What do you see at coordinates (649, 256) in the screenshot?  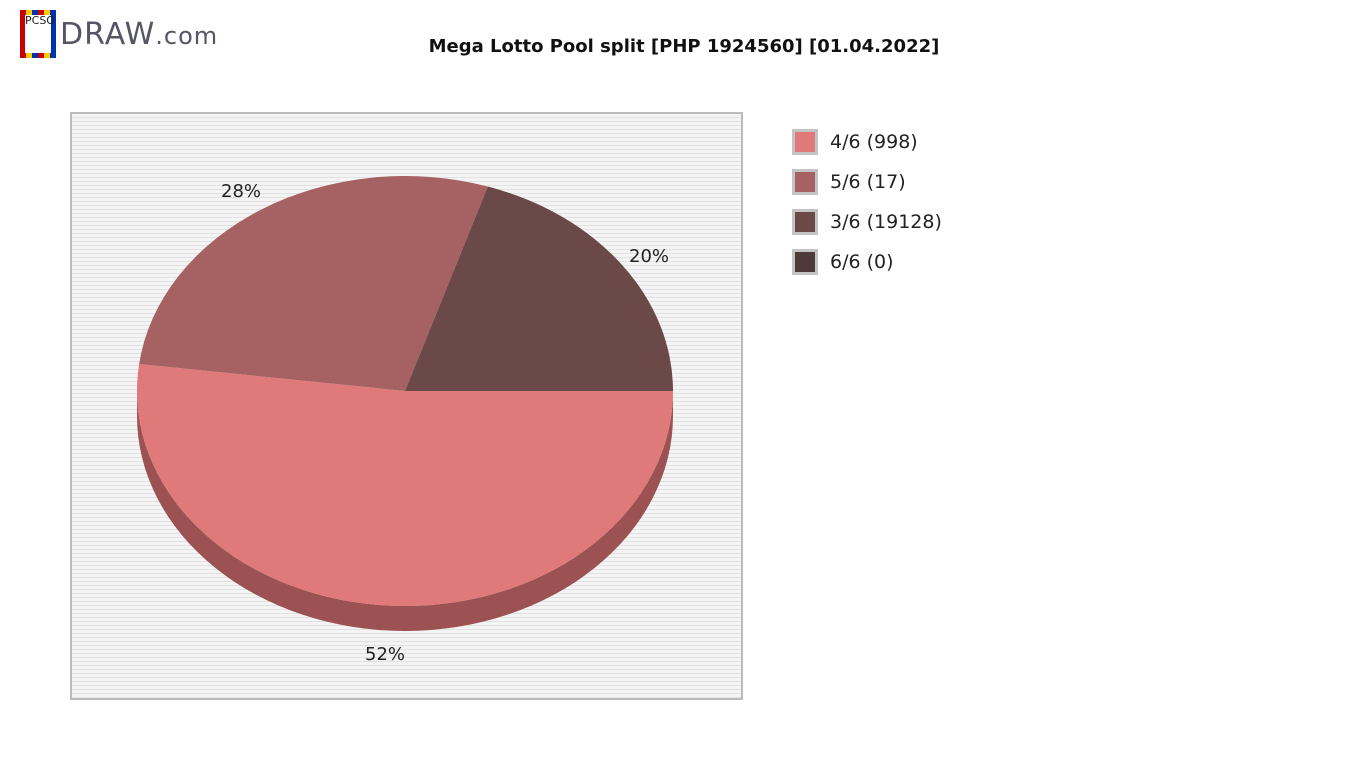 I see `data-label-2: 20%` at bounding box center [649, 256].